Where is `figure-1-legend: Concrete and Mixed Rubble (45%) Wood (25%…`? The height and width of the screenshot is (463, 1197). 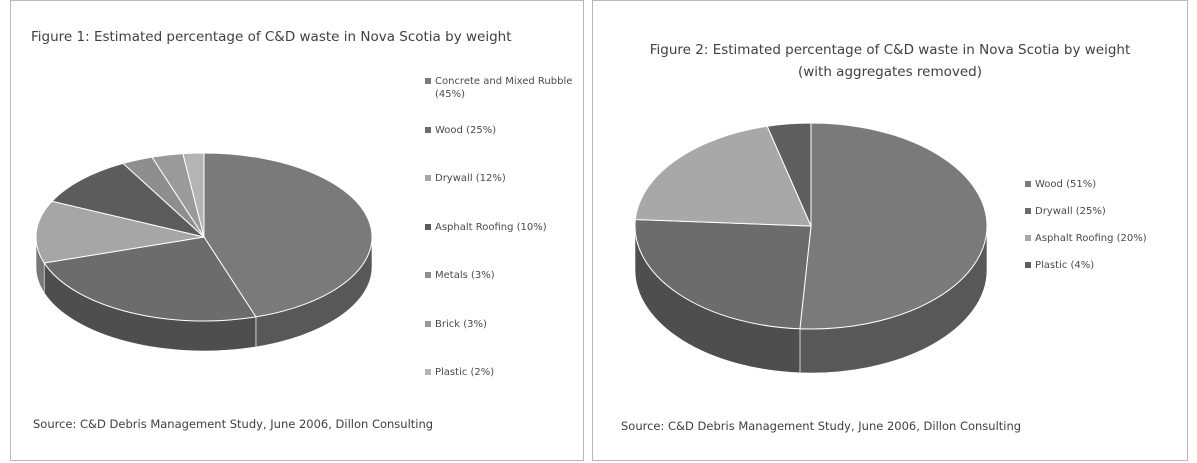 figure-1-legend: Concrete and Mixed Rubble (45%) Wood (25%… is located at coordinates (500, 245).